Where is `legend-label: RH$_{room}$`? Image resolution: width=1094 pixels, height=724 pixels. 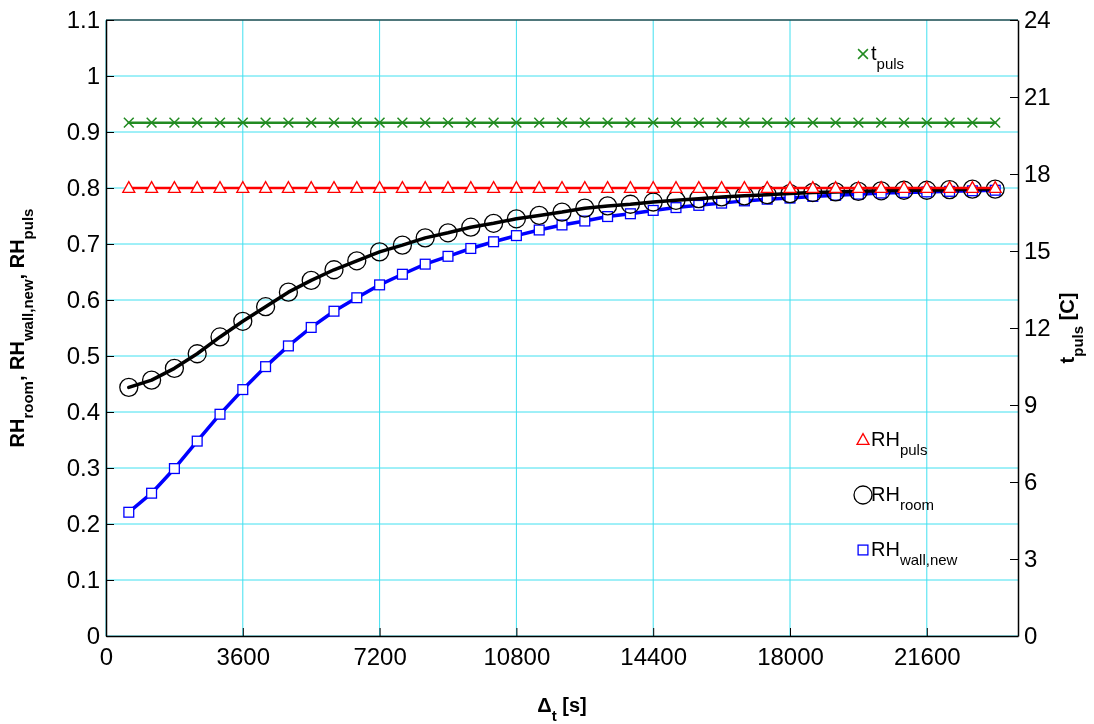 legend-label: RH$_{room}$ is located at coordinates (903, 498).